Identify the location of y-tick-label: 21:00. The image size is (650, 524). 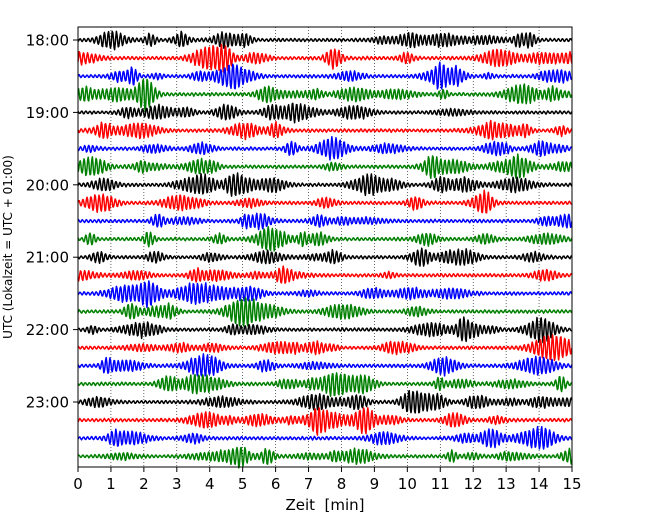
(47, 258).